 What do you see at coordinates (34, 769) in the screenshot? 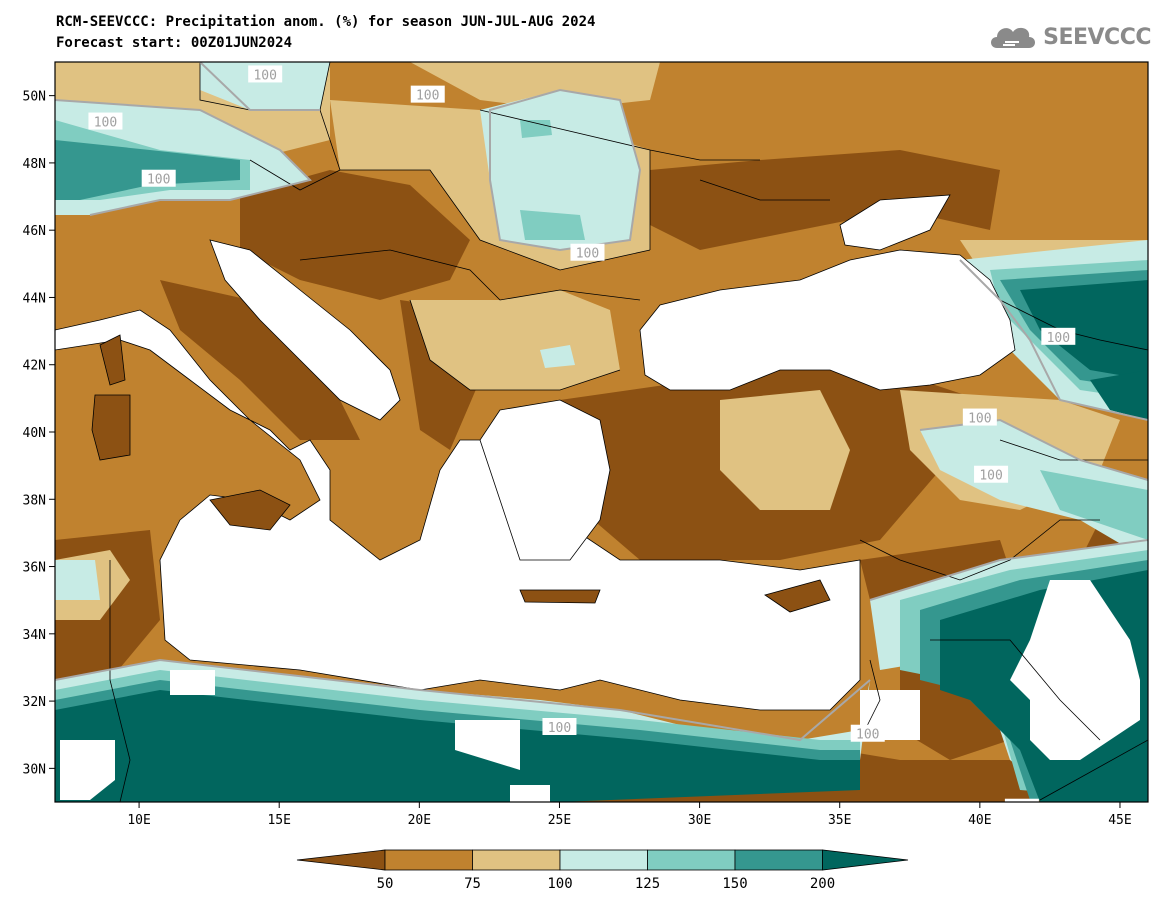
I see `lat-tick-label: 30N` at bounding box center [34, 769].